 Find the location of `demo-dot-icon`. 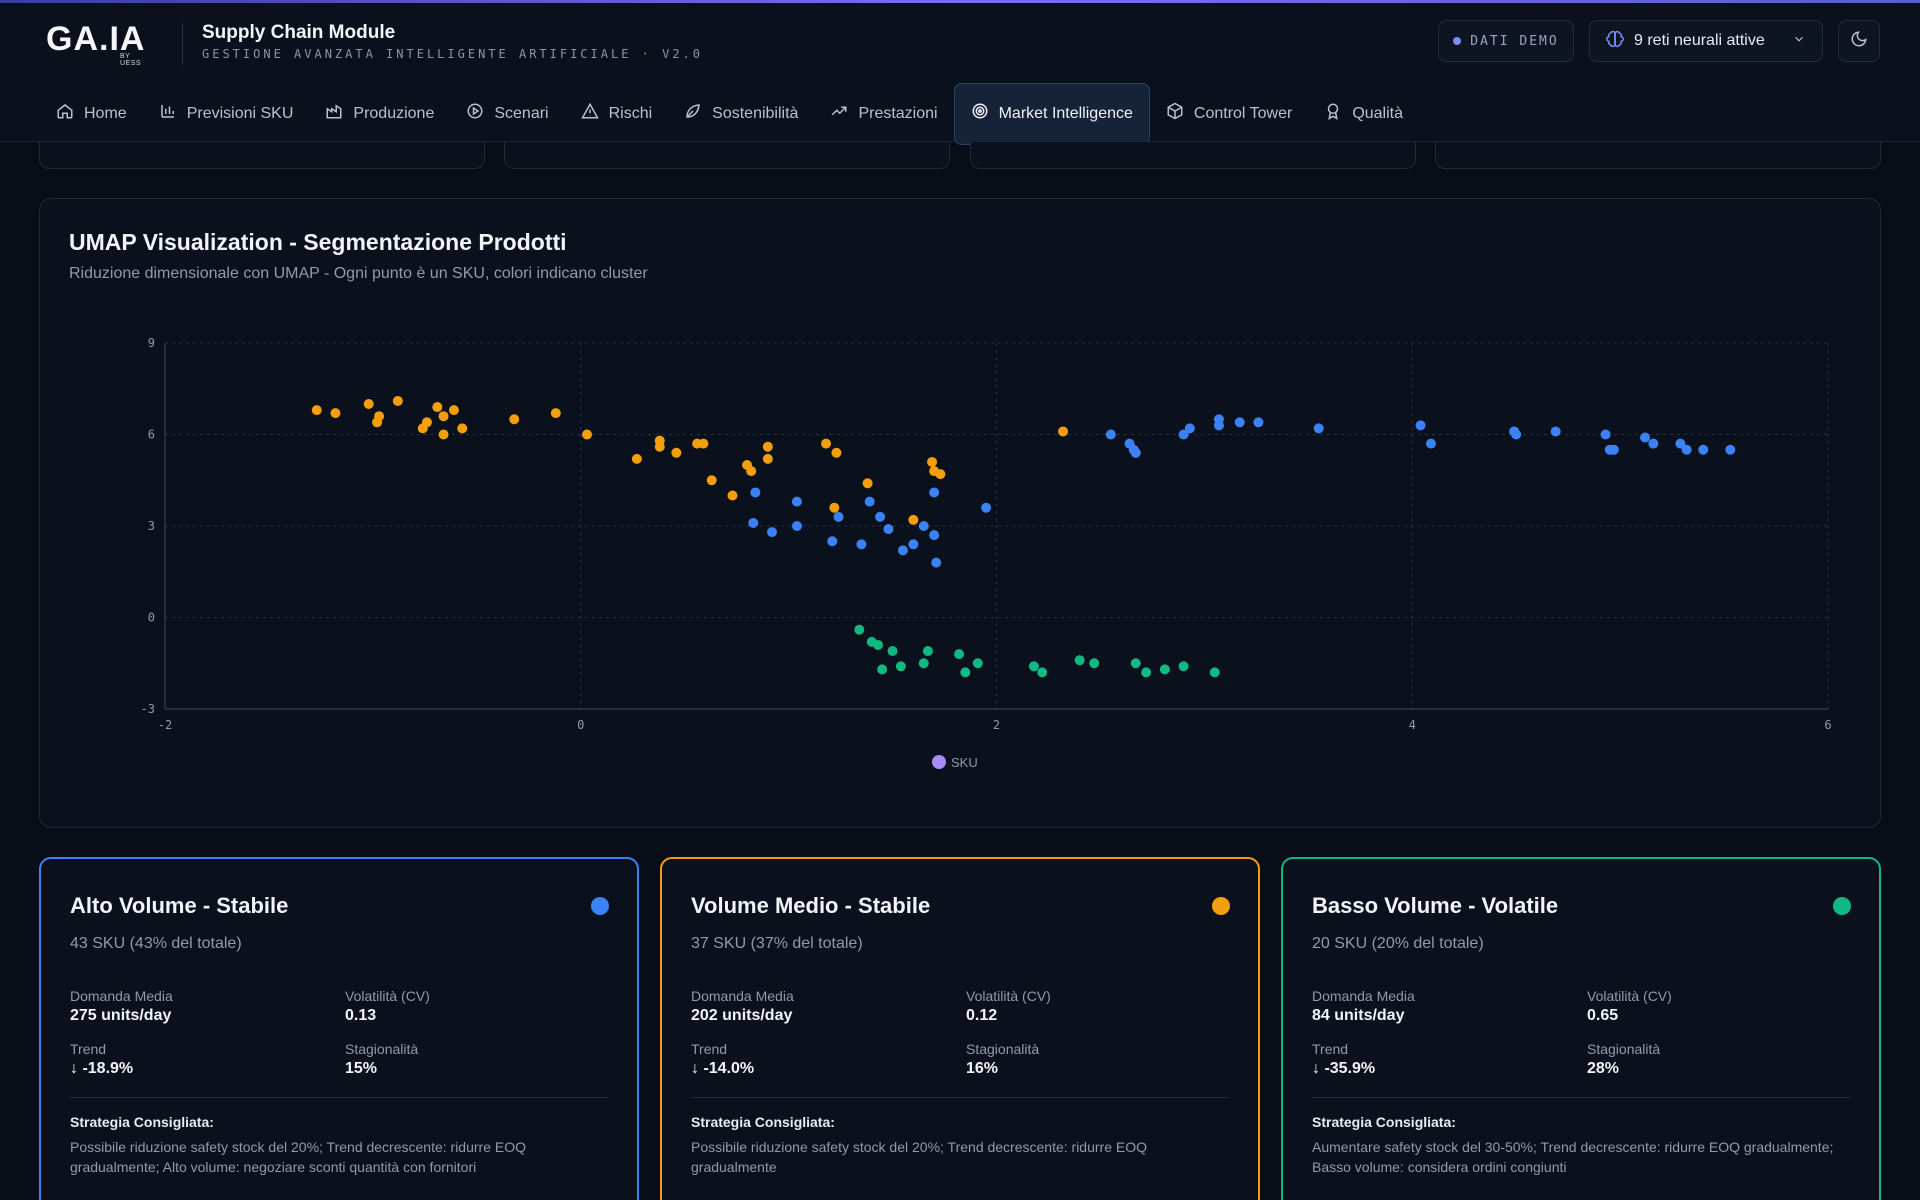

demo-dot-icon is located at coordinates (1457, 41).